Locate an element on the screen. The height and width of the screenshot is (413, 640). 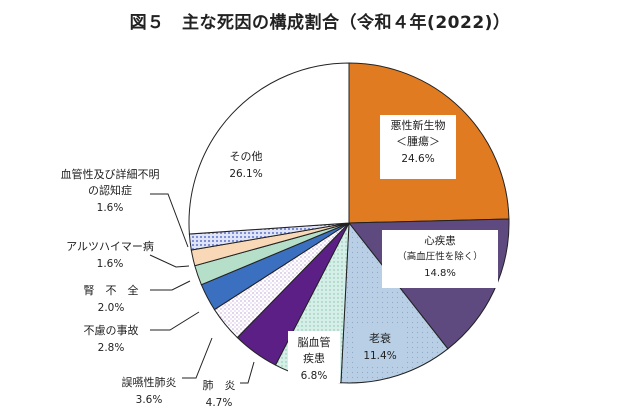
slice-label-3: 老衰 11.4% is located at coordinates (379, 346).